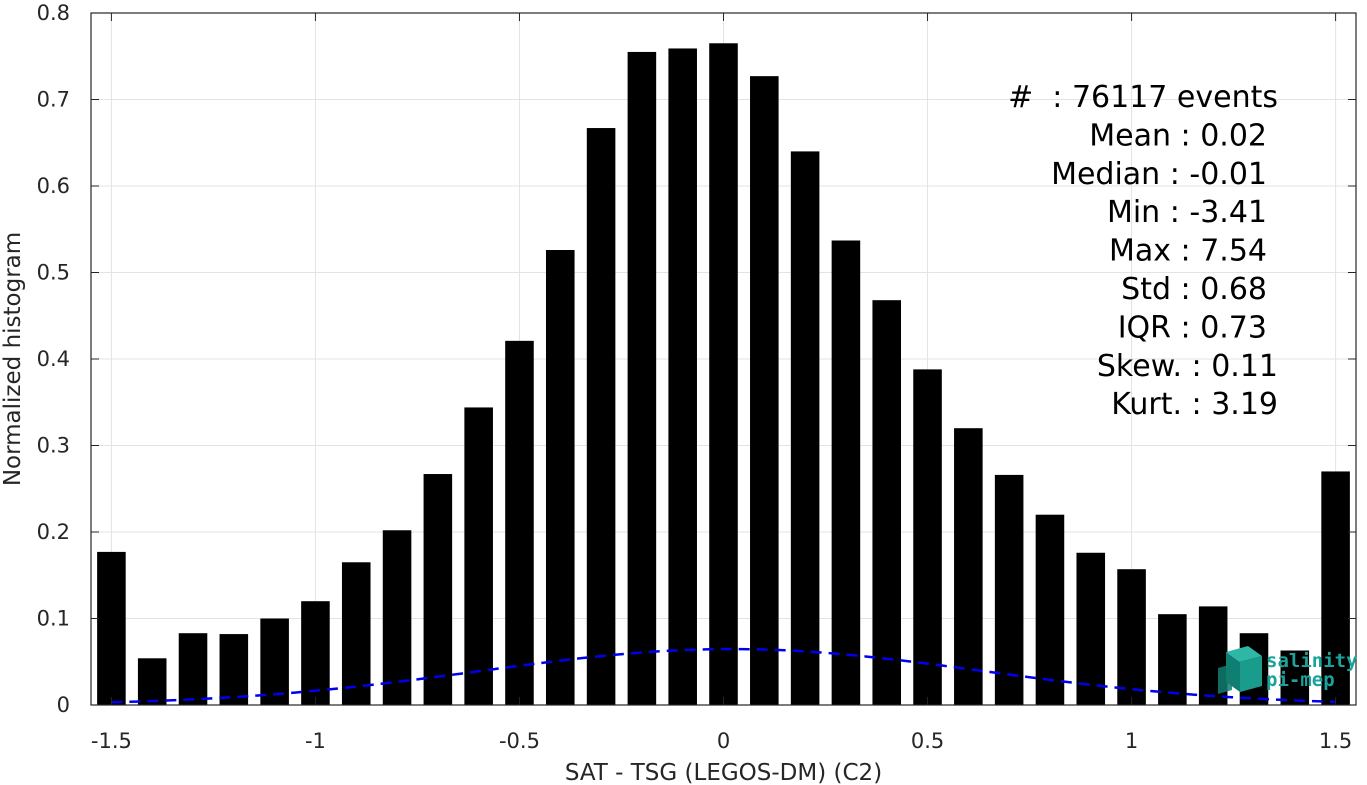 This screenshot has height=785, width=1367. I want to click on stats-line: # : 76117 events, so click(1143, 97).